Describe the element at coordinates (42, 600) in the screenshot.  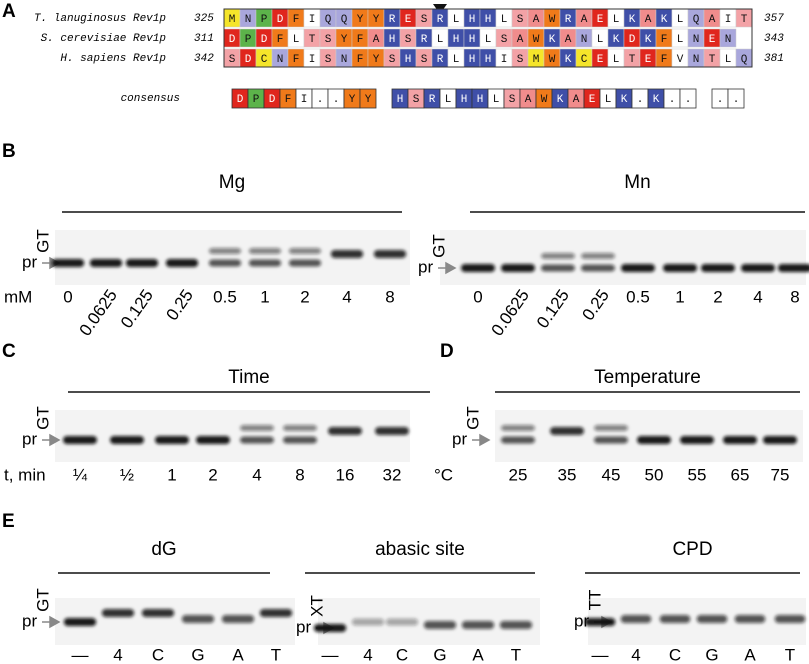
I see `product-label: GT` at that location.